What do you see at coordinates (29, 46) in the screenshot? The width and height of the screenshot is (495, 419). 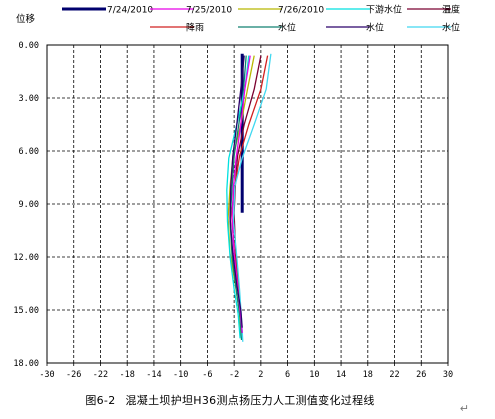 I see `y-tick-label: 0.00` at bounding box center [29, 46].